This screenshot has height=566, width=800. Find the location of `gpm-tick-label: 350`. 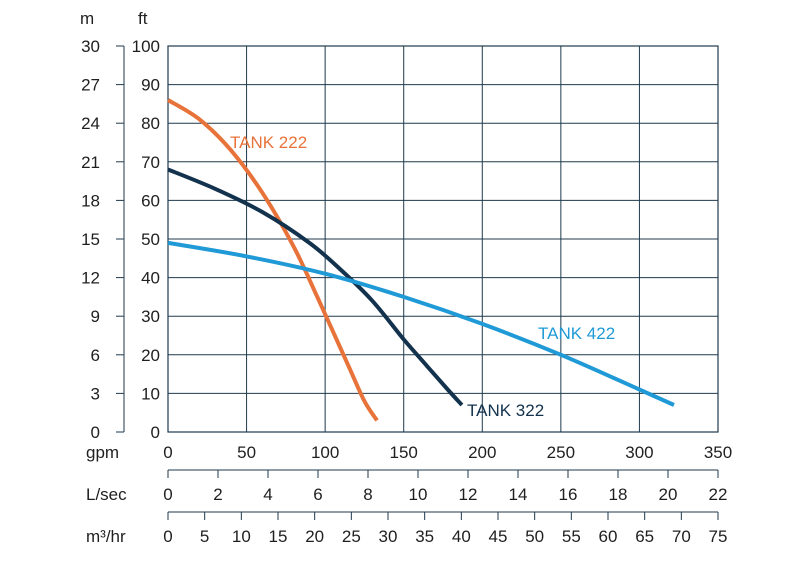

gpm-tick-label: 350 is located at coordinates (718, 452).